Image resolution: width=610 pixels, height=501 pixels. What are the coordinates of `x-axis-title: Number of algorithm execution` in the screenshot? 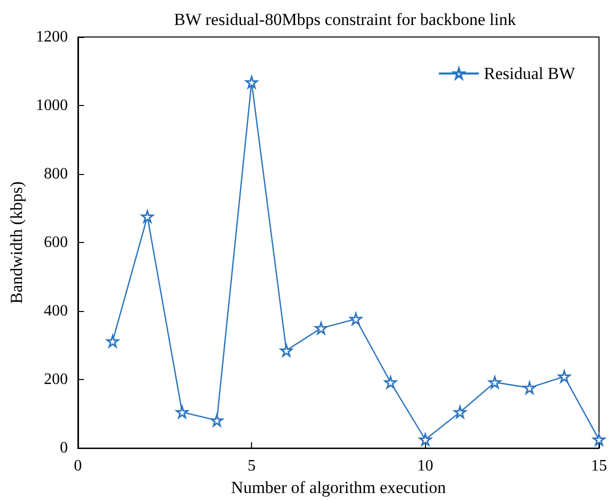 It's located at (338, 487).